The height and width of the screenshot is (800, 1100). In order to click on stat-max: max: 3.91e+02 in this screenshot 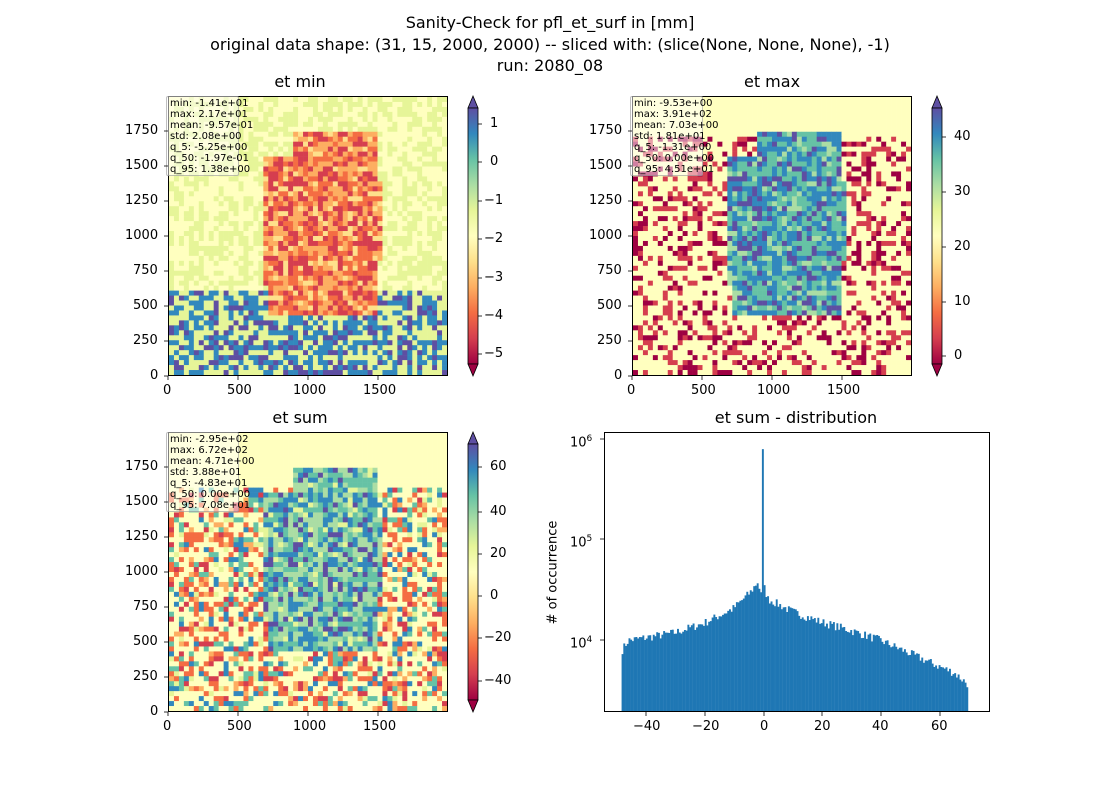, I will do `click(673, 114)`.